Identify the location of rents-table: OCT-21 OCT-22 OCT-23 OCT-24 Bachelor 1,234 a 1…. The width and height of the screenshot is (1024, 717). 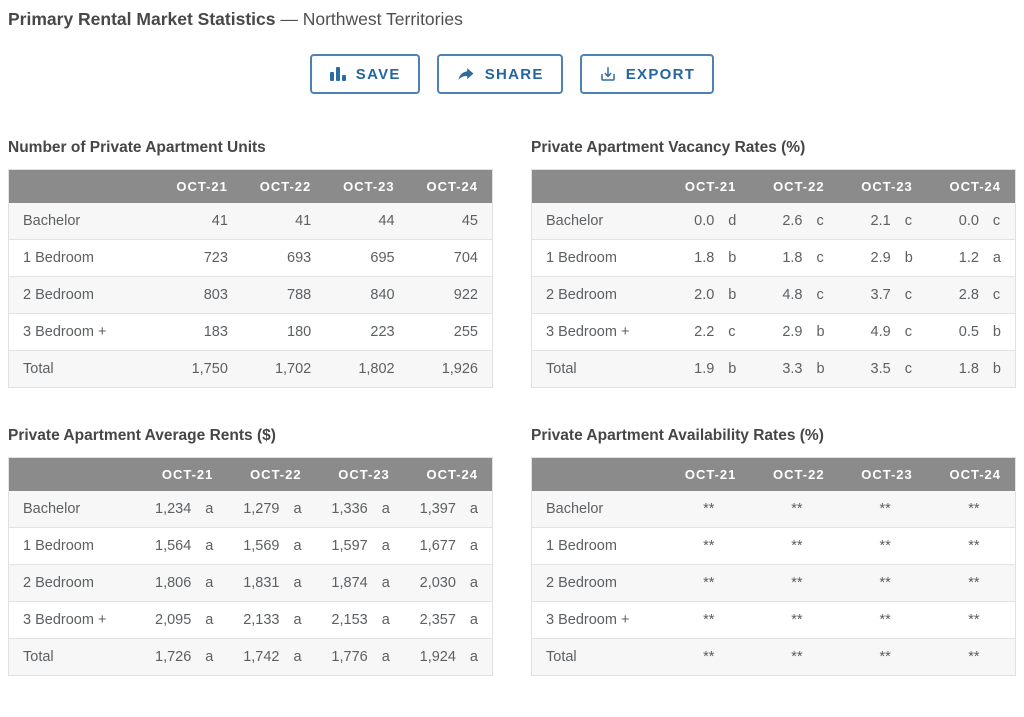
(250, 566).